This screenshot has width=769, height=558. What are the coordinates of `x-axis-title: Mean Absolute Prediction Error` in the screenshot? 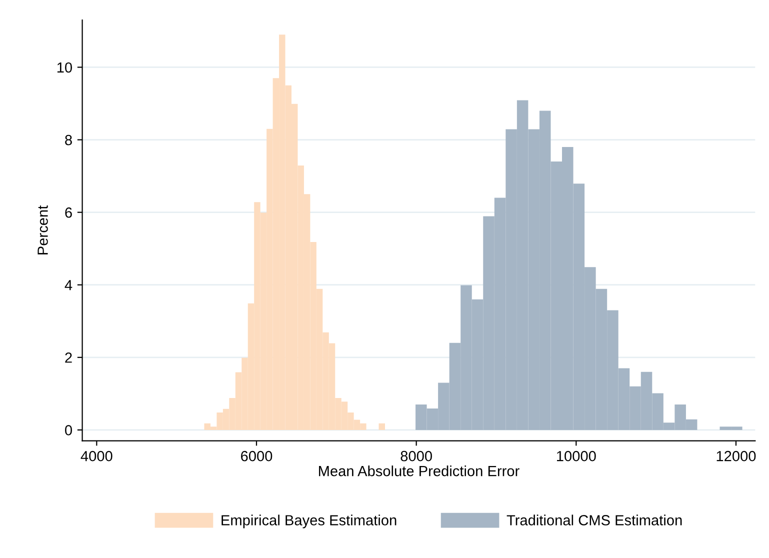 It's located at (419, 471).